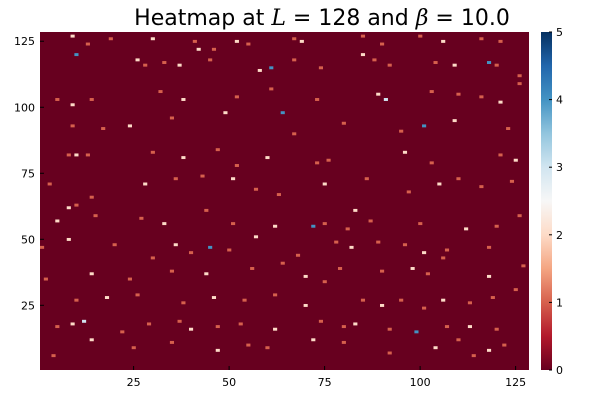 This screenshot has height=400, width=600. I want to click on colorbar-tick-label: 0, so click(559, 370).